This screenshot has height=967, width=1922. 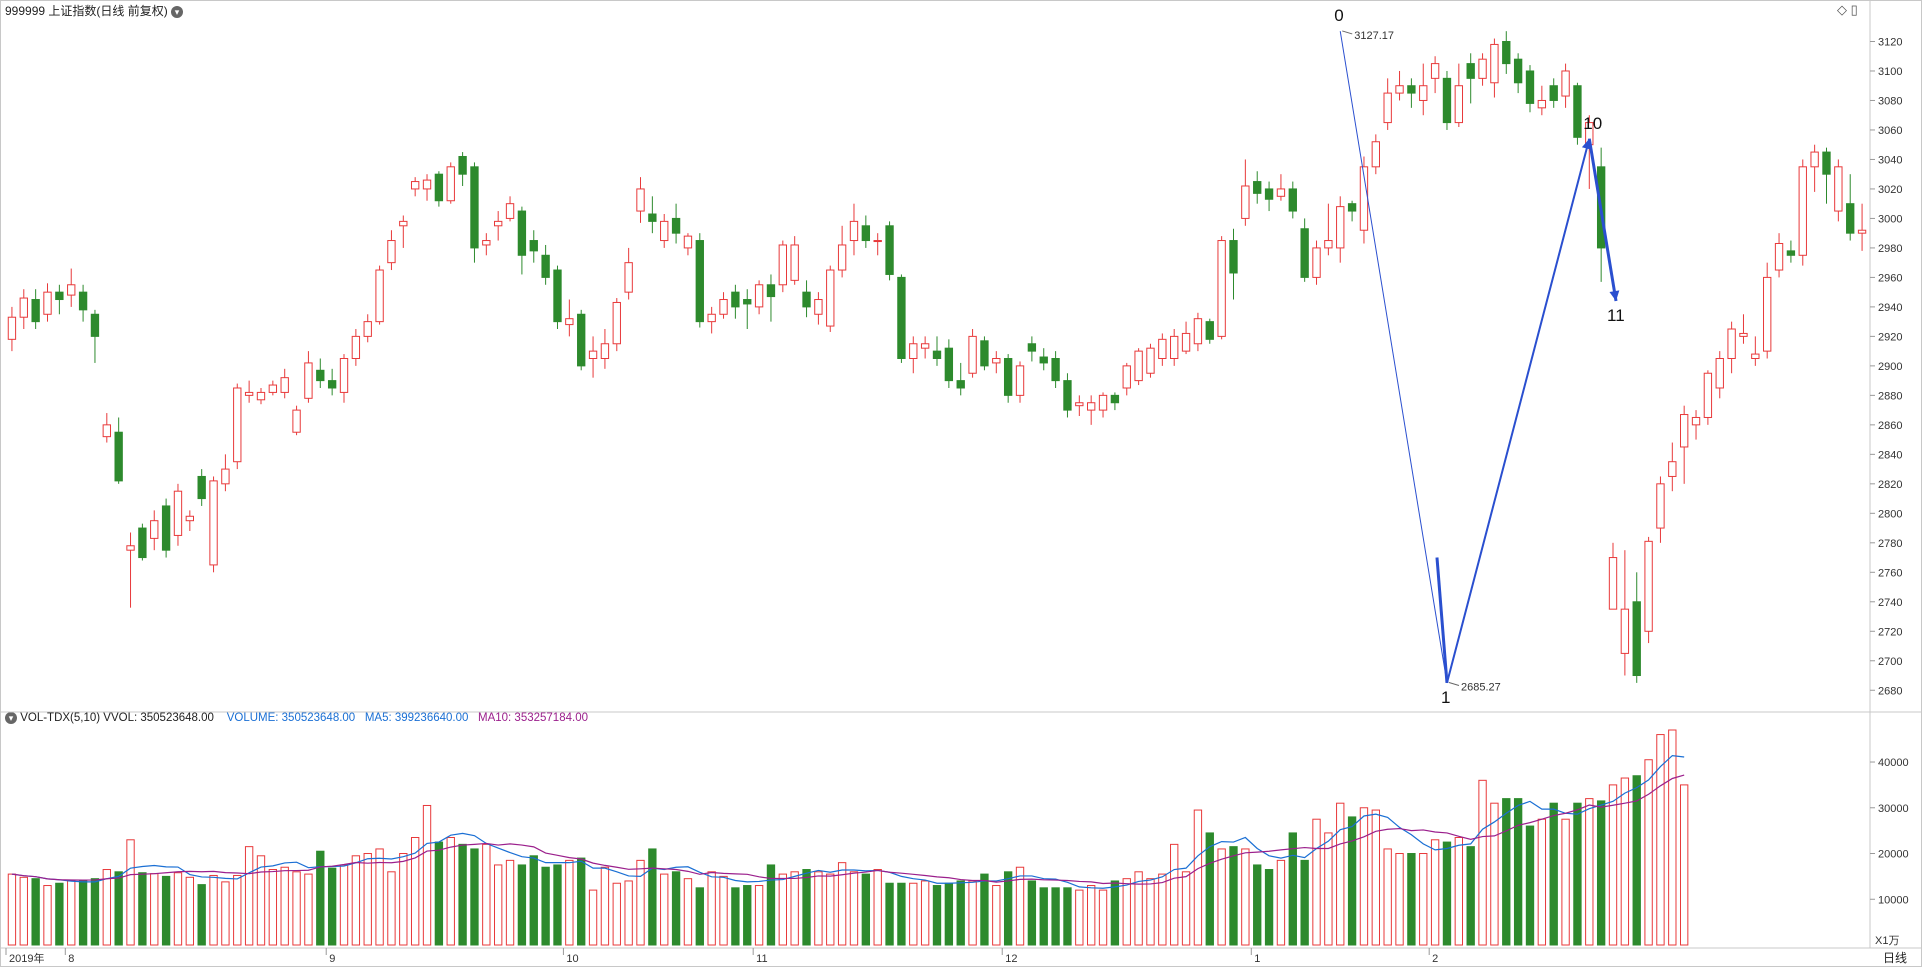 What do you see at coordinates (1374, 36) in the screenshot?
I see `price-annotation: 3127.17` at bounding box center [1374, 36].